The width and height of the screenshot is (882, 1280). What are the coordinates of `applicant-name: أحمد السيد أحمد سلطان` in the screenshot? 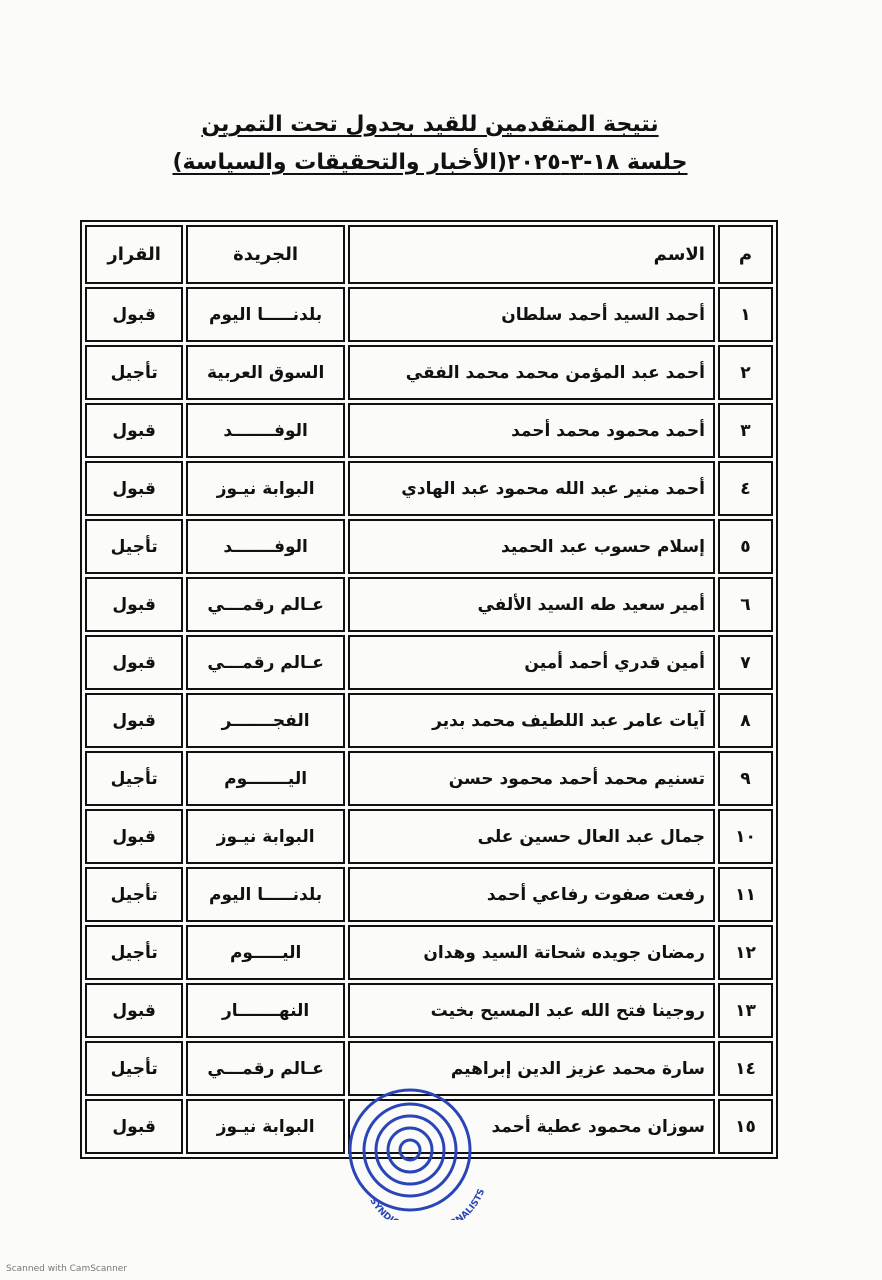 It's located at (531, 314).